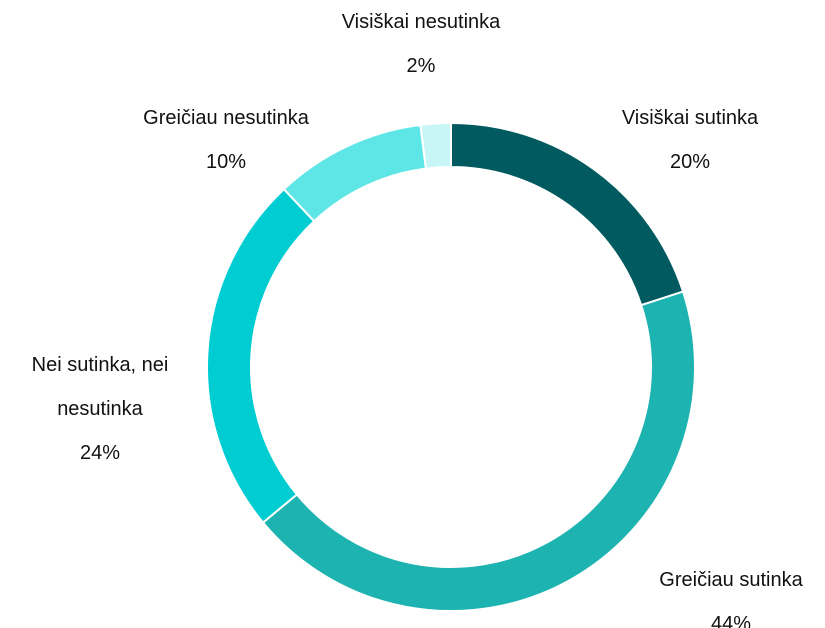 The height and width of the screenshot is (628, 825). Describe the element at coordinates (421, 66) in the screenshot. I see `value-label: 2%` at that location.